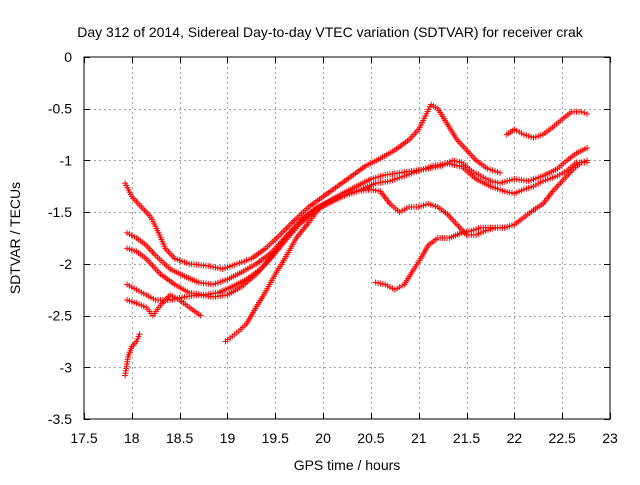 The width and height of the screenshot is (640, 485). Describe the element at coordinates (347, 465) in the screenshot. I see `x-axis-label: GPS time / hours` at that location.